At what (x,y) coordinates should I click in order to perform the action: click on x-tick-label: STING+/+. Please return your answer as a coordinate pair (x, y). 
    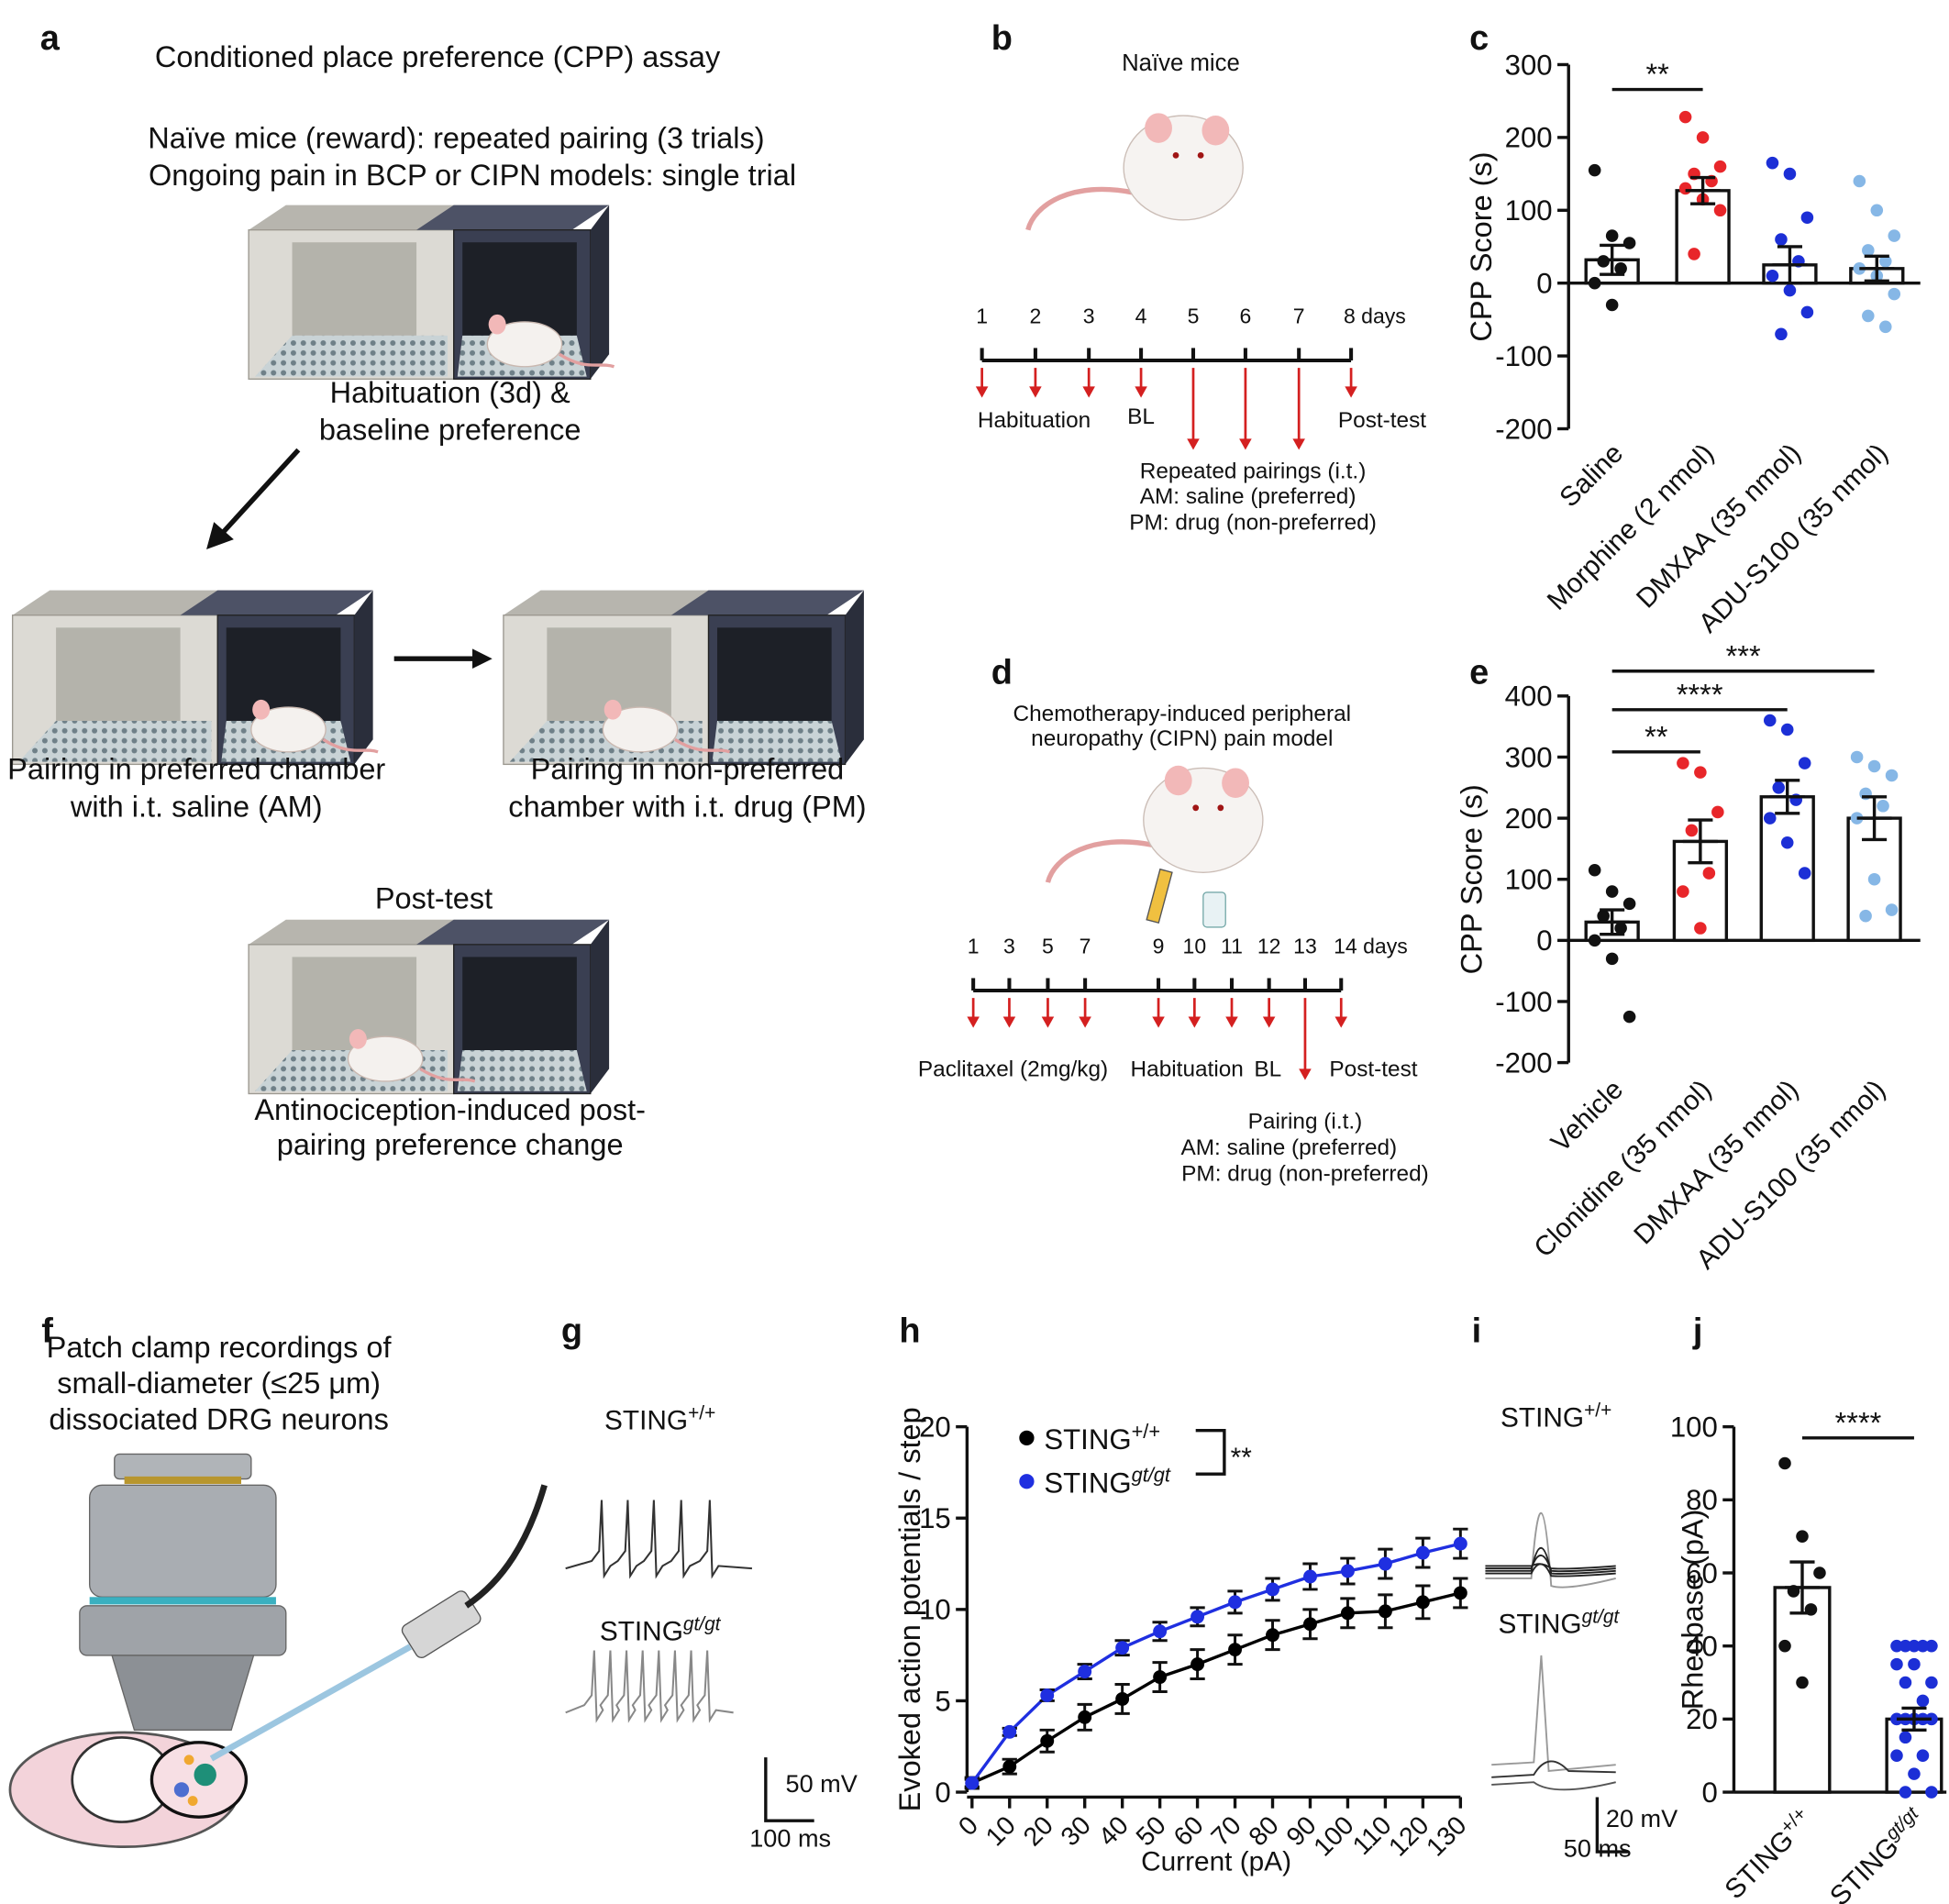
    Looking at the image, I should click on (1768, 1853).